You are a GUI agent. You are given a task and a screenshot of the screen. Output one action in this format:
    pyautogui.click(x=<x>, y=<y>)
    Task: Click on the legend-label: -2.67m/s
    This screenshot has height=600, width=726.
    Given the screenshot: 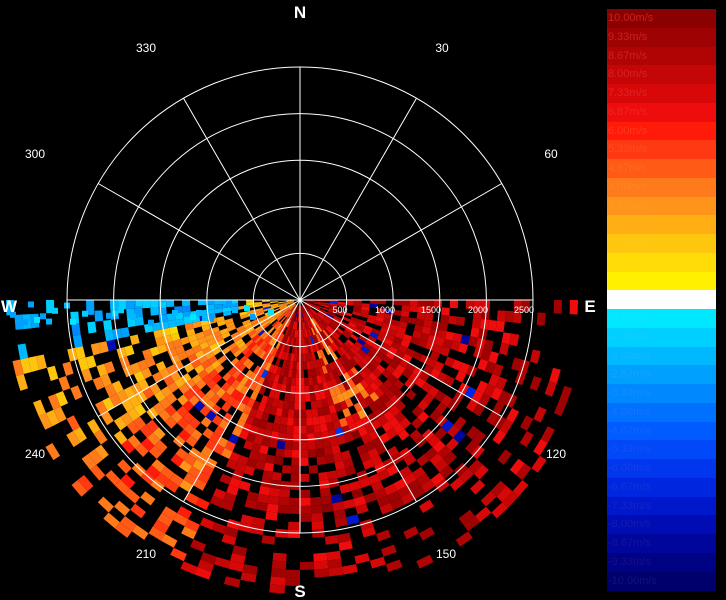 What is the action you would take?
    pyautogui.click(x=629, y=374)
    